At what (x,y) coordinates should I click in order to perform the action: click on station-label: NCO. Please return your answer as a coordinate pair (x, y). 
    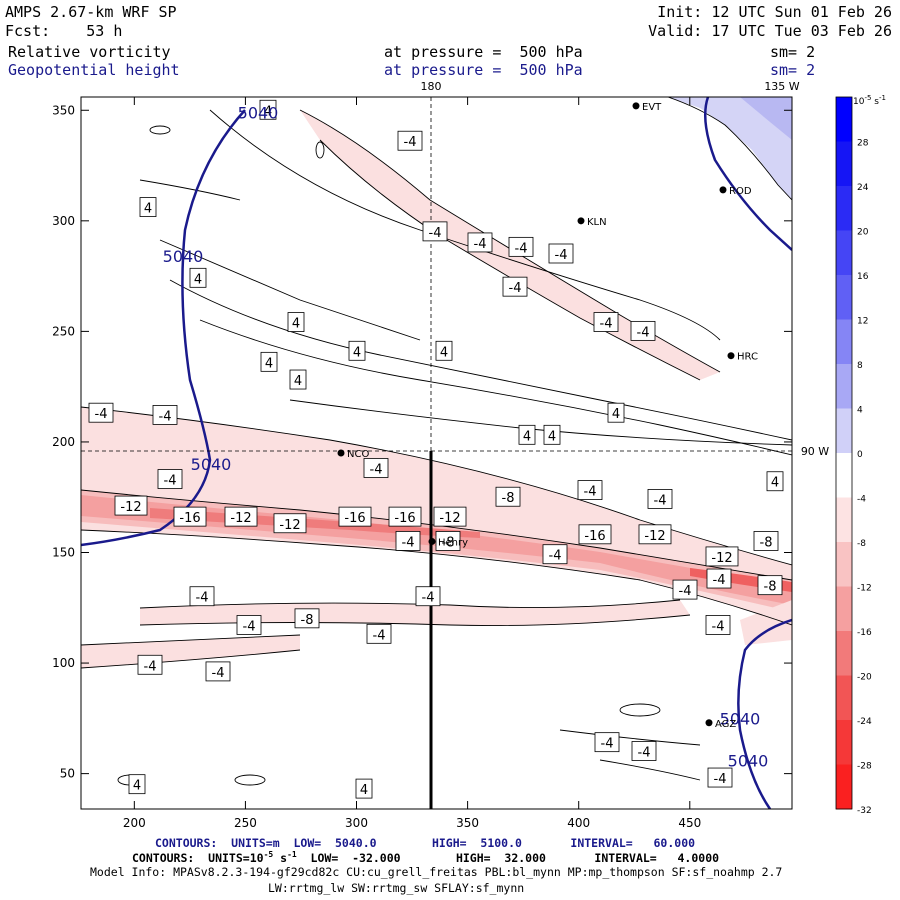
    Looking at the image, I should click on (358, 454).